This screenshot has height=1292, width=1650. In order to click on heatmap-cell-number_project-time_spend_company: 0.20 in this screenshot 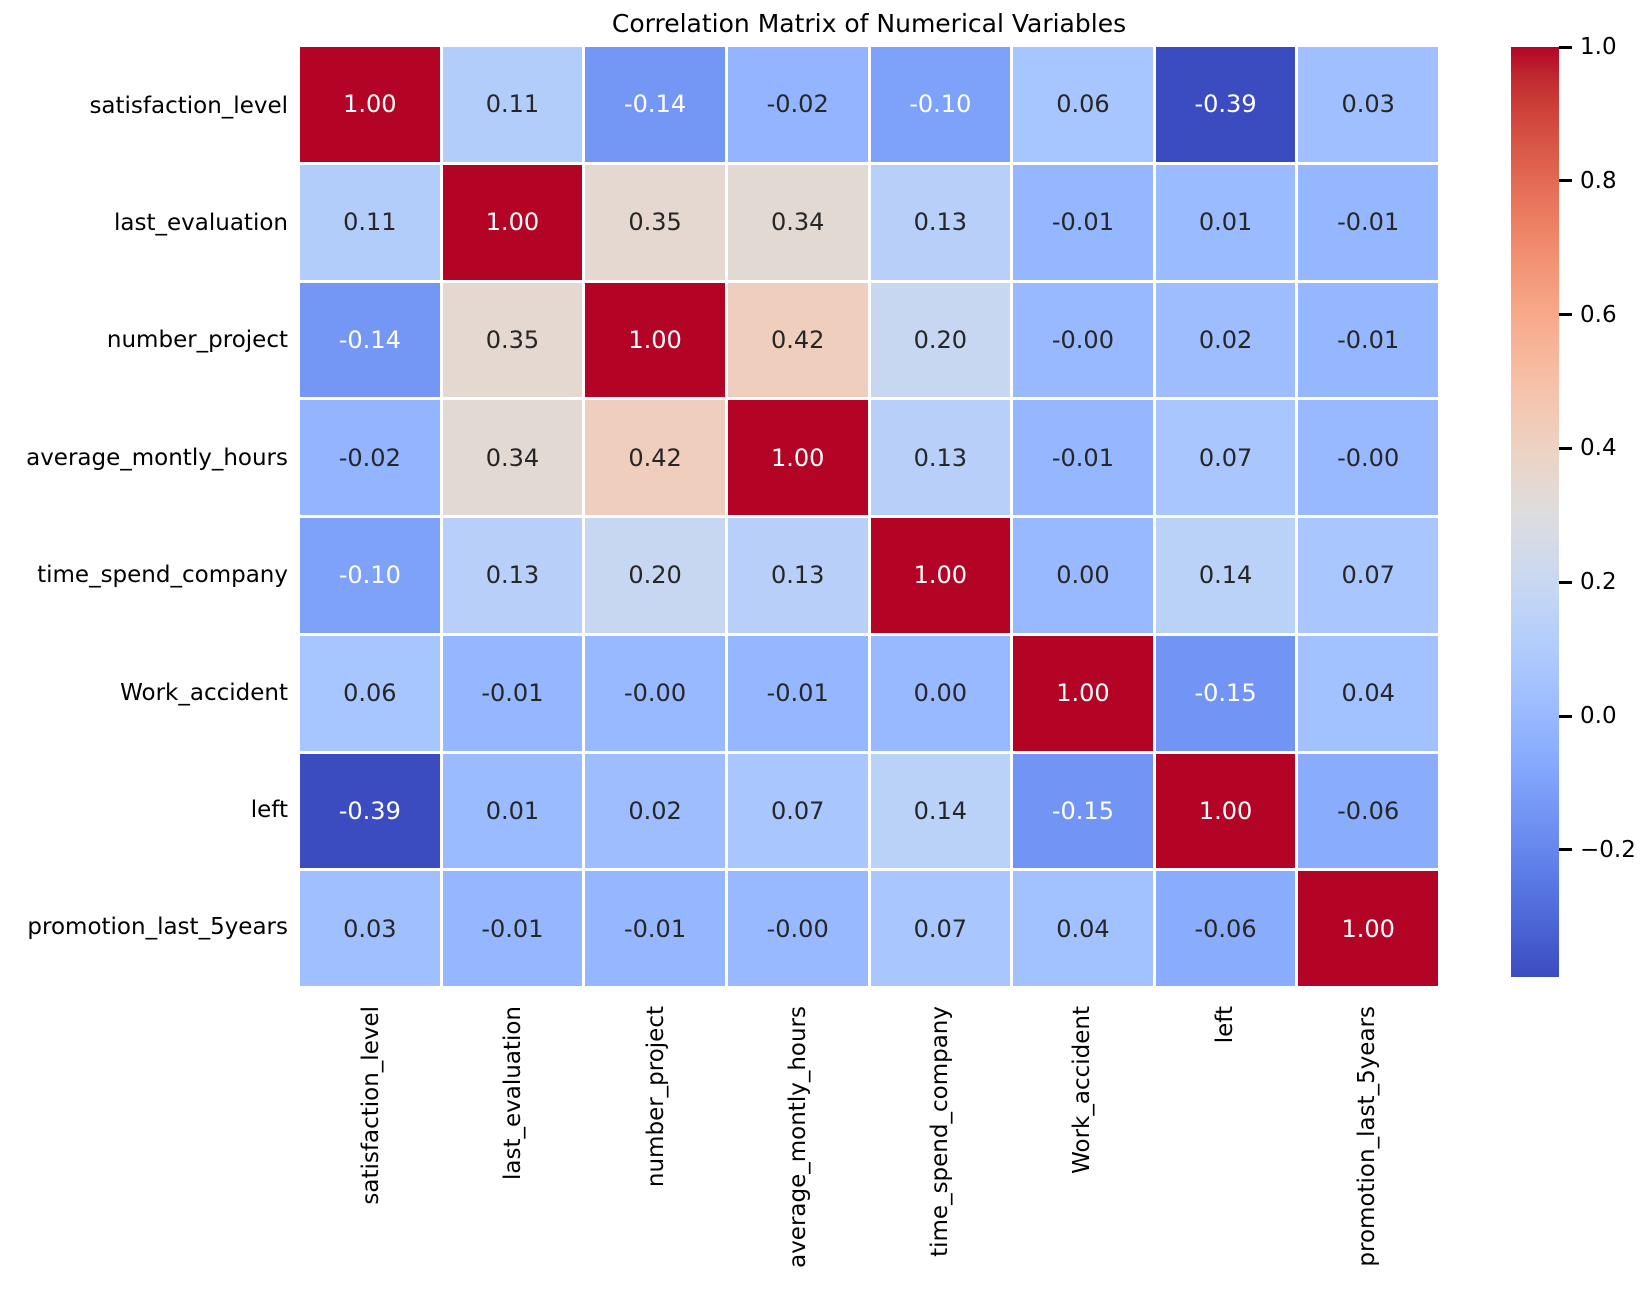, I will do `click(940, 340)`.